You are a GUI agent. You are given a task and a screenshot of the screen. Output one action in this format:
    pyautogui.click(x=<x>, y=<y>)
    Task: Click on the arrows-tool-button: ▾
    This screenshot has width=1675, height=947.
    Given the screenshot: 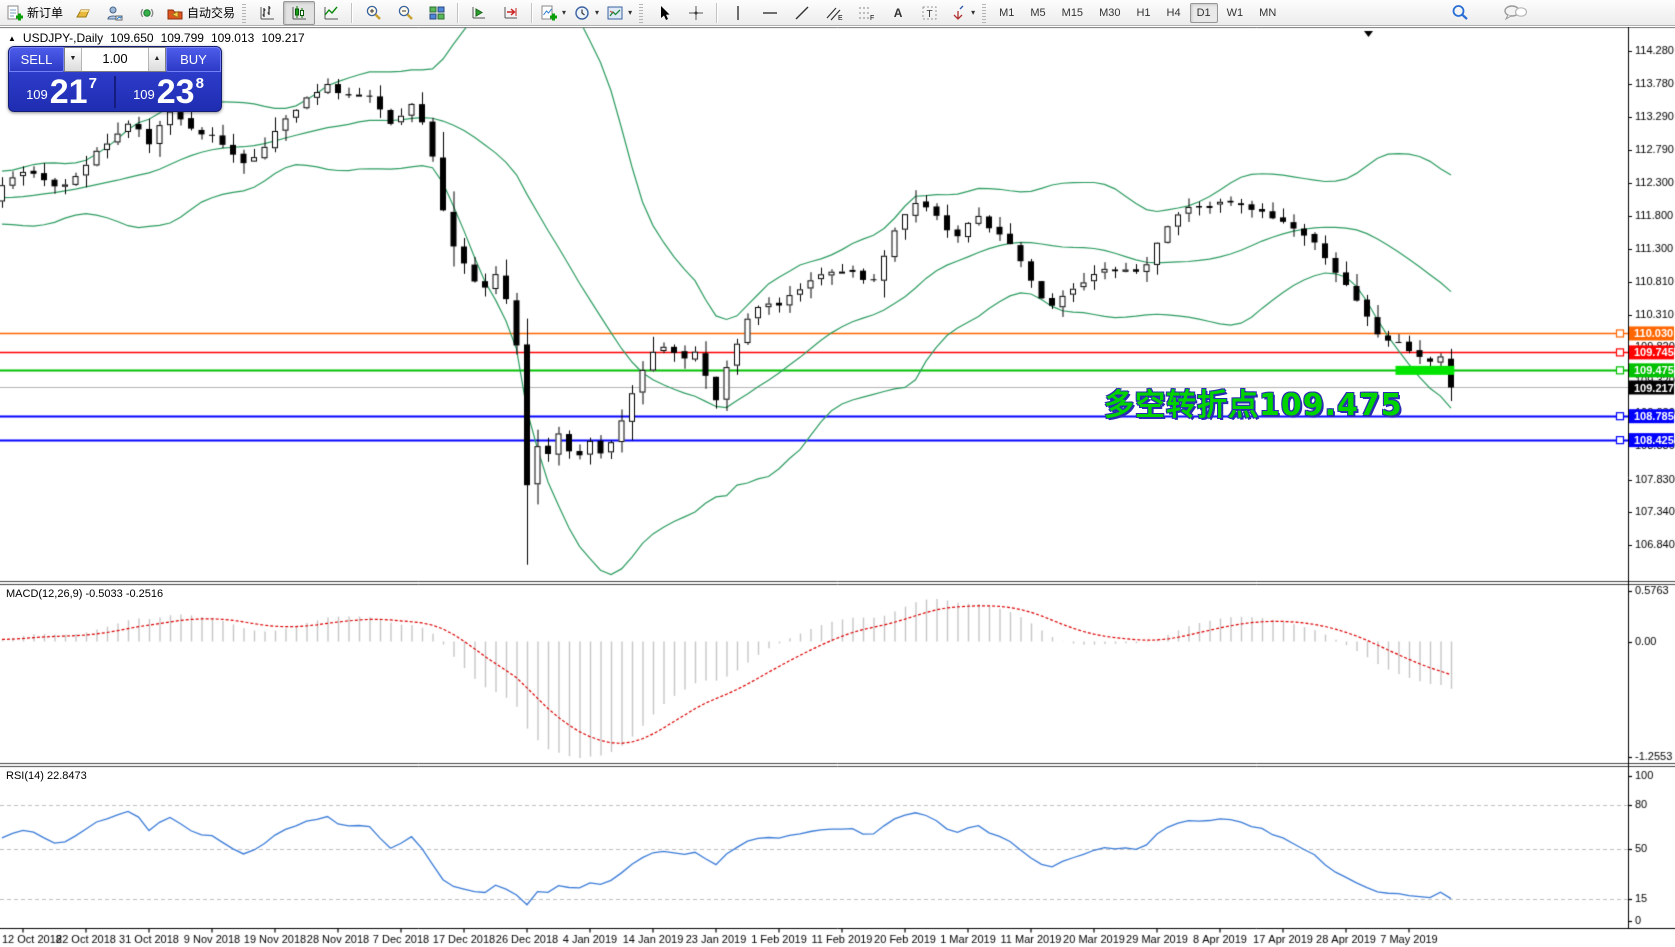 What is the action you would take?
    pyautogui.click(x=962, y=13)
    